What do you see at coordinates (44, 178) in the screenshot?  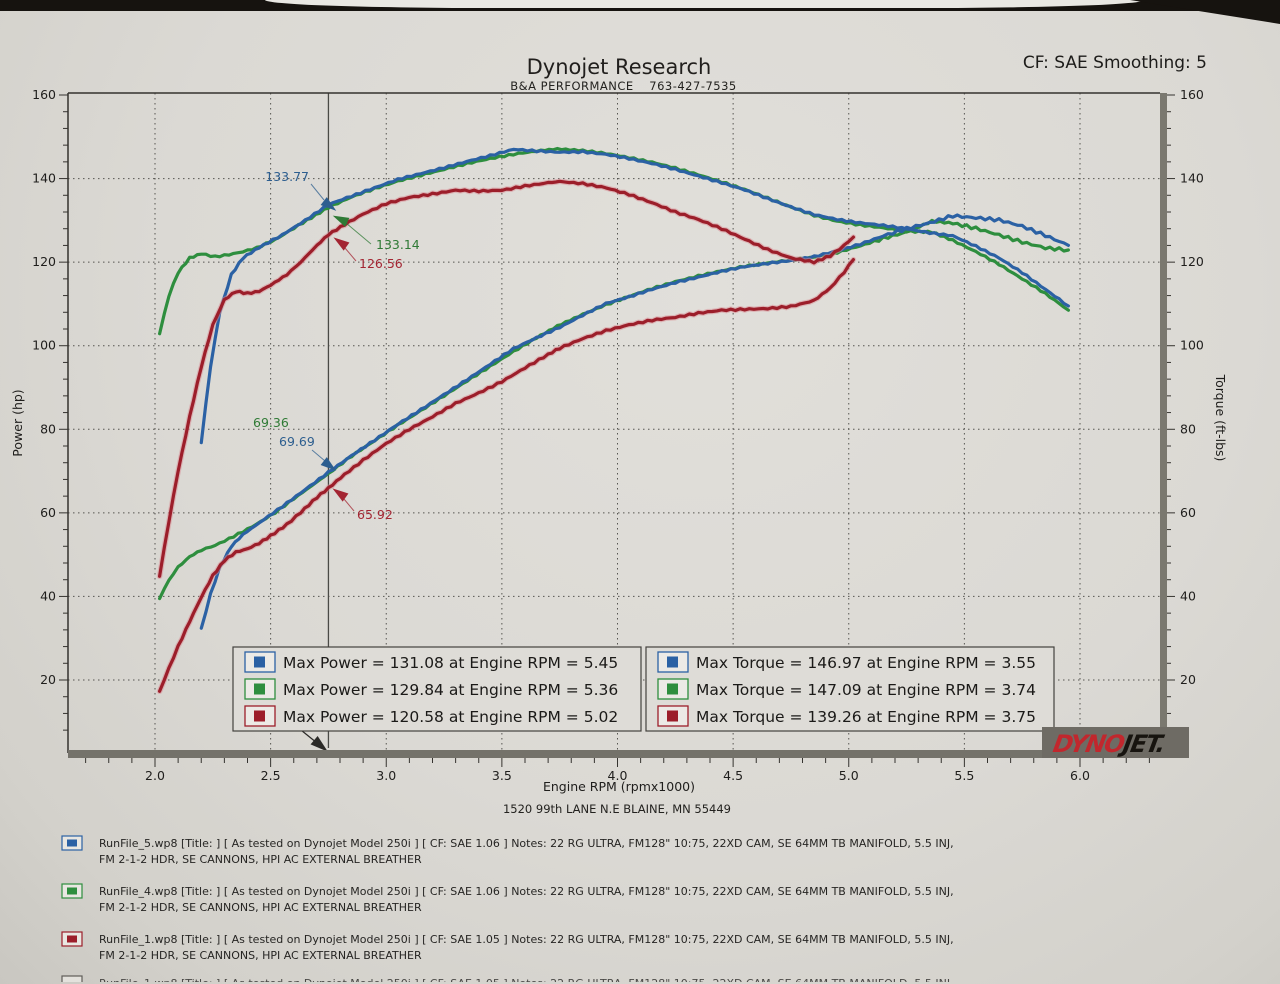 I see `y-tick-label-left: 140` at bounding box center [44, 178].